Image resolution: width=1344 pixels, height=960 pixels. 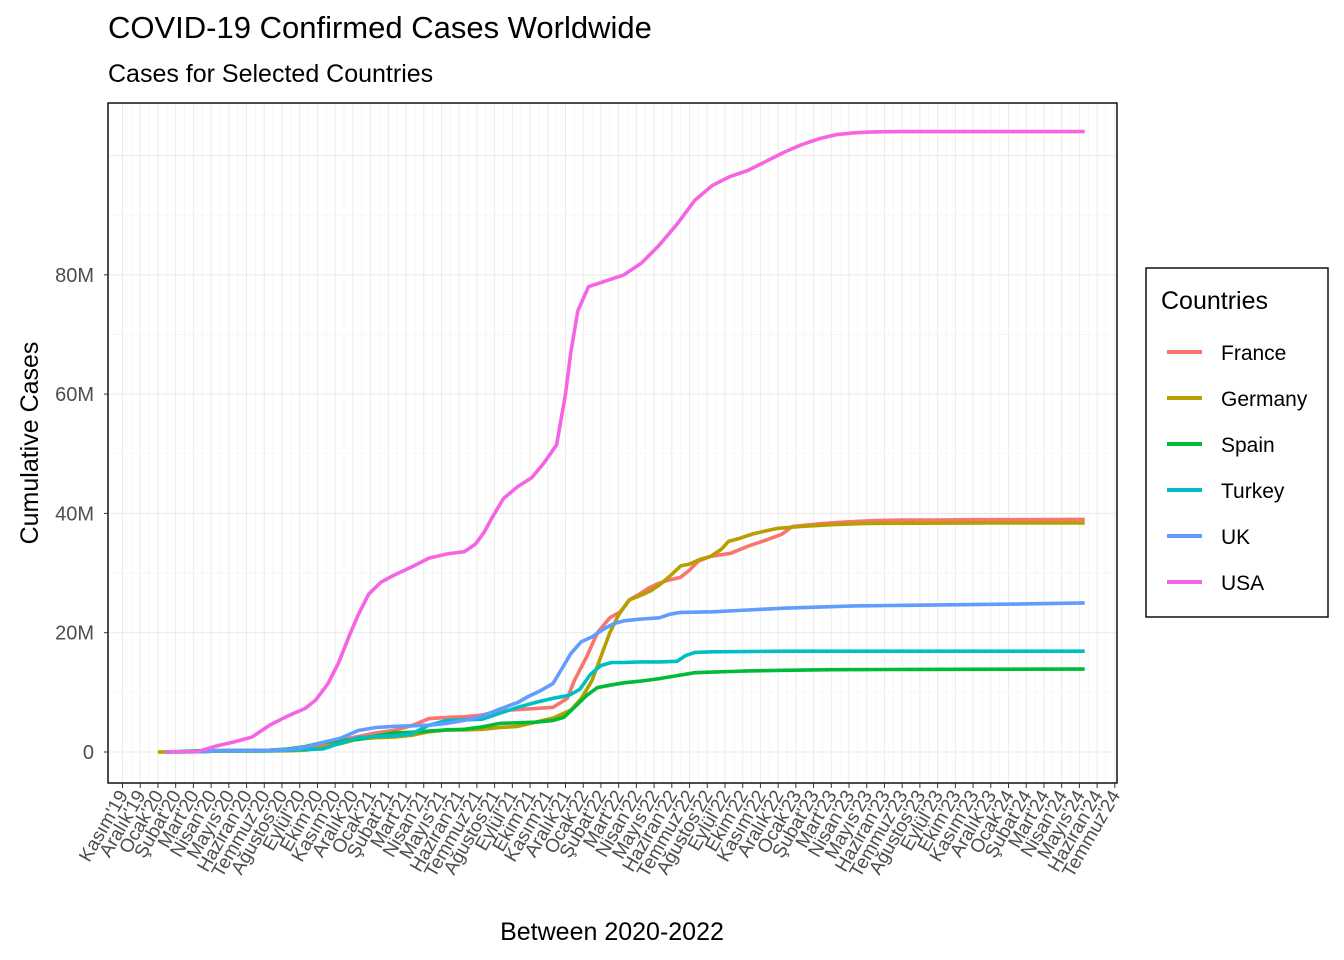 What do you see at coordinates (1214, 301) in the screenshot?
I see `legend-title: Countries` at bounding box center [1214, 301].